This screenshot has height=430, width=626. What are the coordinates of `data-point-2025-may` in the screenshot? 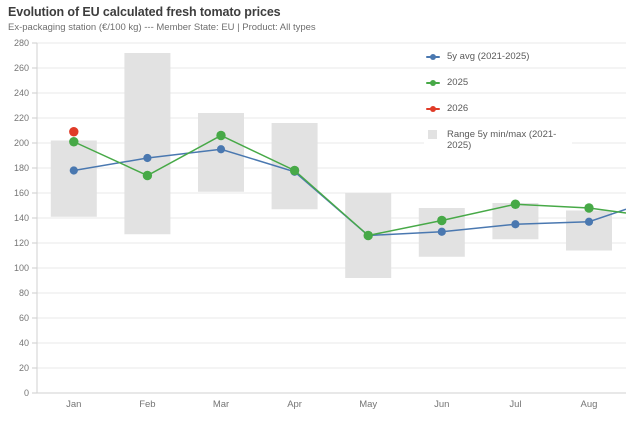 It's located at (368, 235).